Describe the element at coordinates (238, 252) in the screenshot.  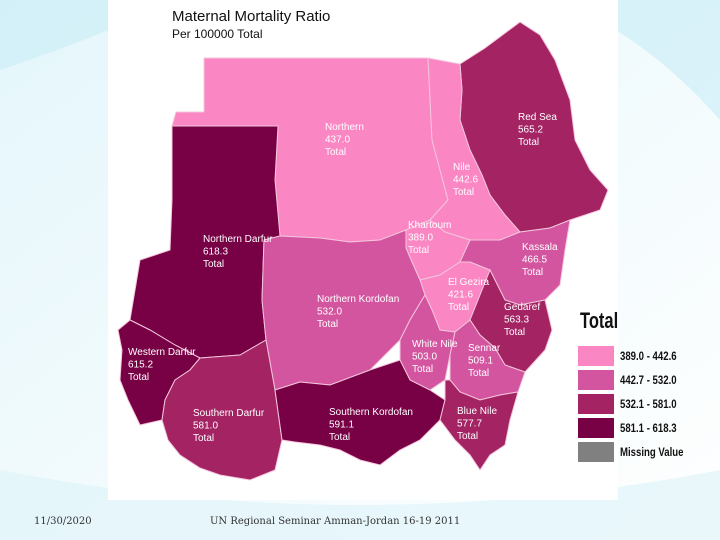
I see `region-label: Northern Darfur 618.3 Total` at that location.